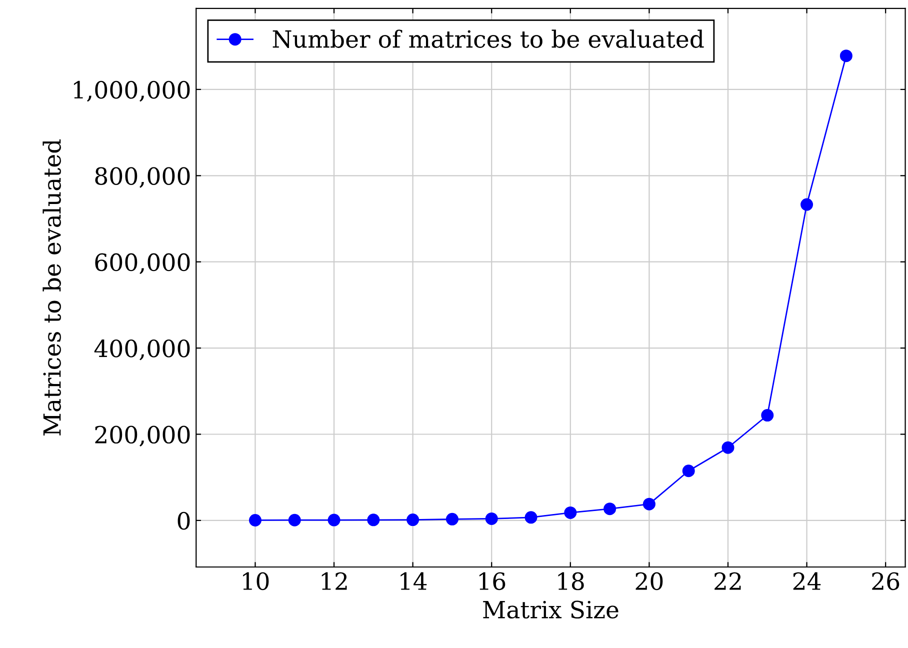 The width and height of the screenshot is (908, 648). Describe the element at coordinates (51, 287) in the screenshot. I see `y-axis-title: Matrices to be evaluated` at that location.